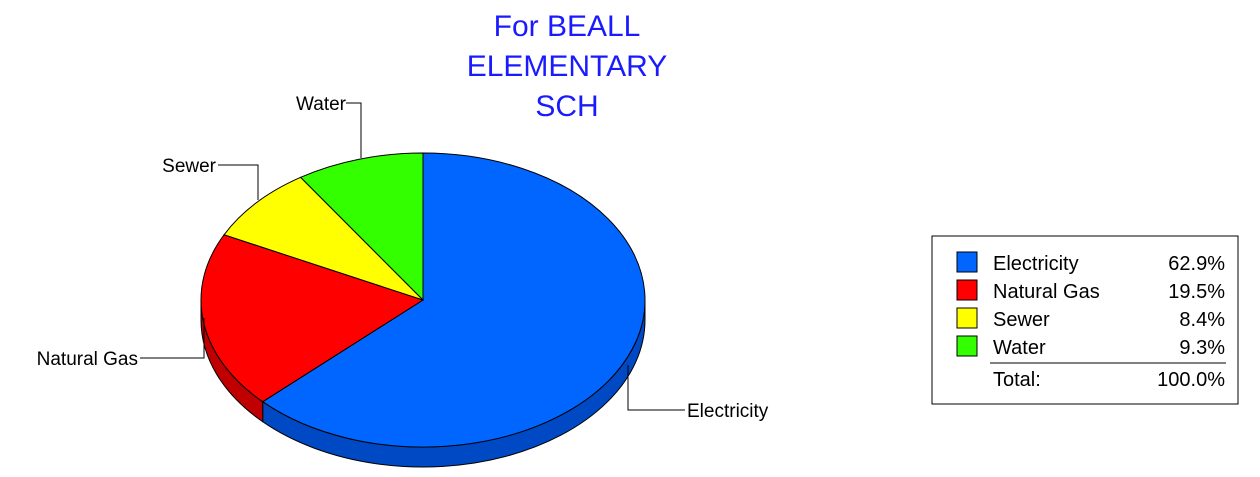 This screenshot has width=1260, height=477. Describe the element at coordinates (728, 411) in the screenshot. I see `callout-label-electricity: Electricity` at that location.